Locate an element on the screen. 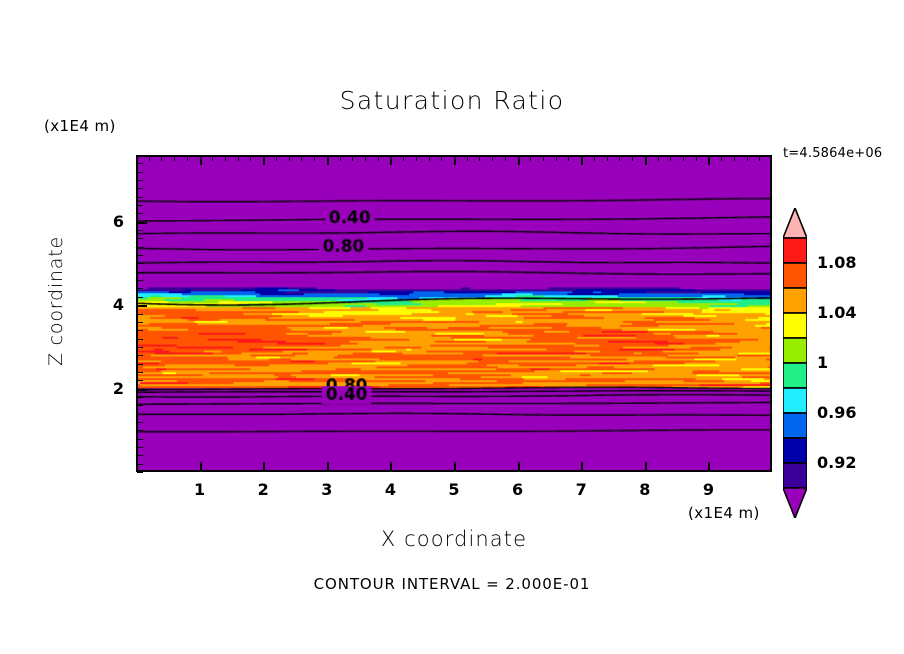 The image size is (904, 654). x-tick-label: 9 is located at coordinates (708, 489).